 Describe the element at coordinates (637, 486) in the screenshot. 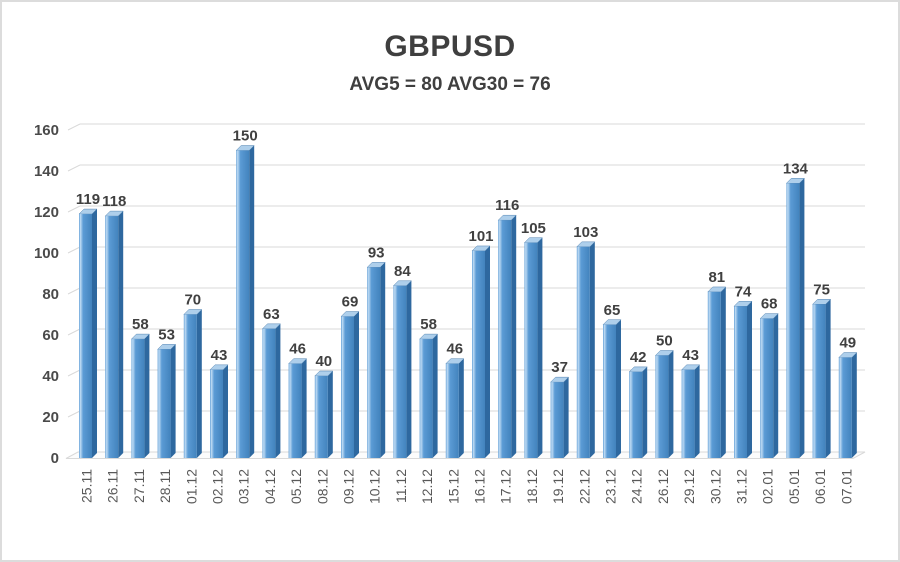

I see `x-axis-tick-label: 24.12` at that location.